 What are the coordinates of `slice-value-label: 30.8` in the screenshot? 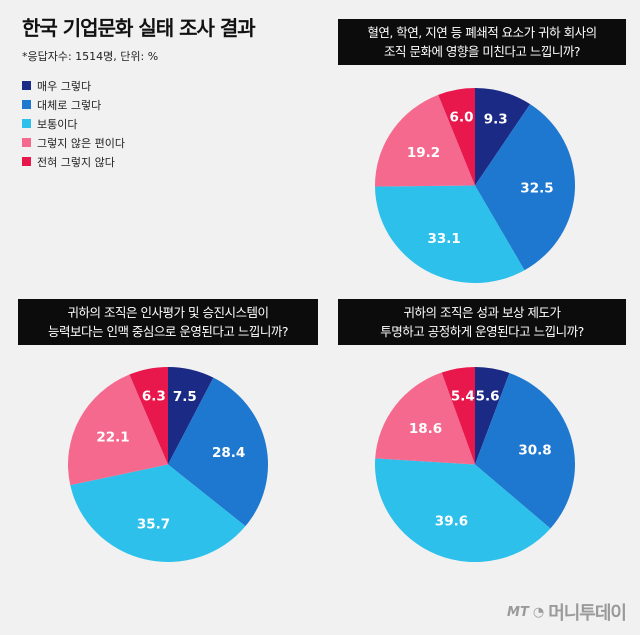 It's located at (534, 450).